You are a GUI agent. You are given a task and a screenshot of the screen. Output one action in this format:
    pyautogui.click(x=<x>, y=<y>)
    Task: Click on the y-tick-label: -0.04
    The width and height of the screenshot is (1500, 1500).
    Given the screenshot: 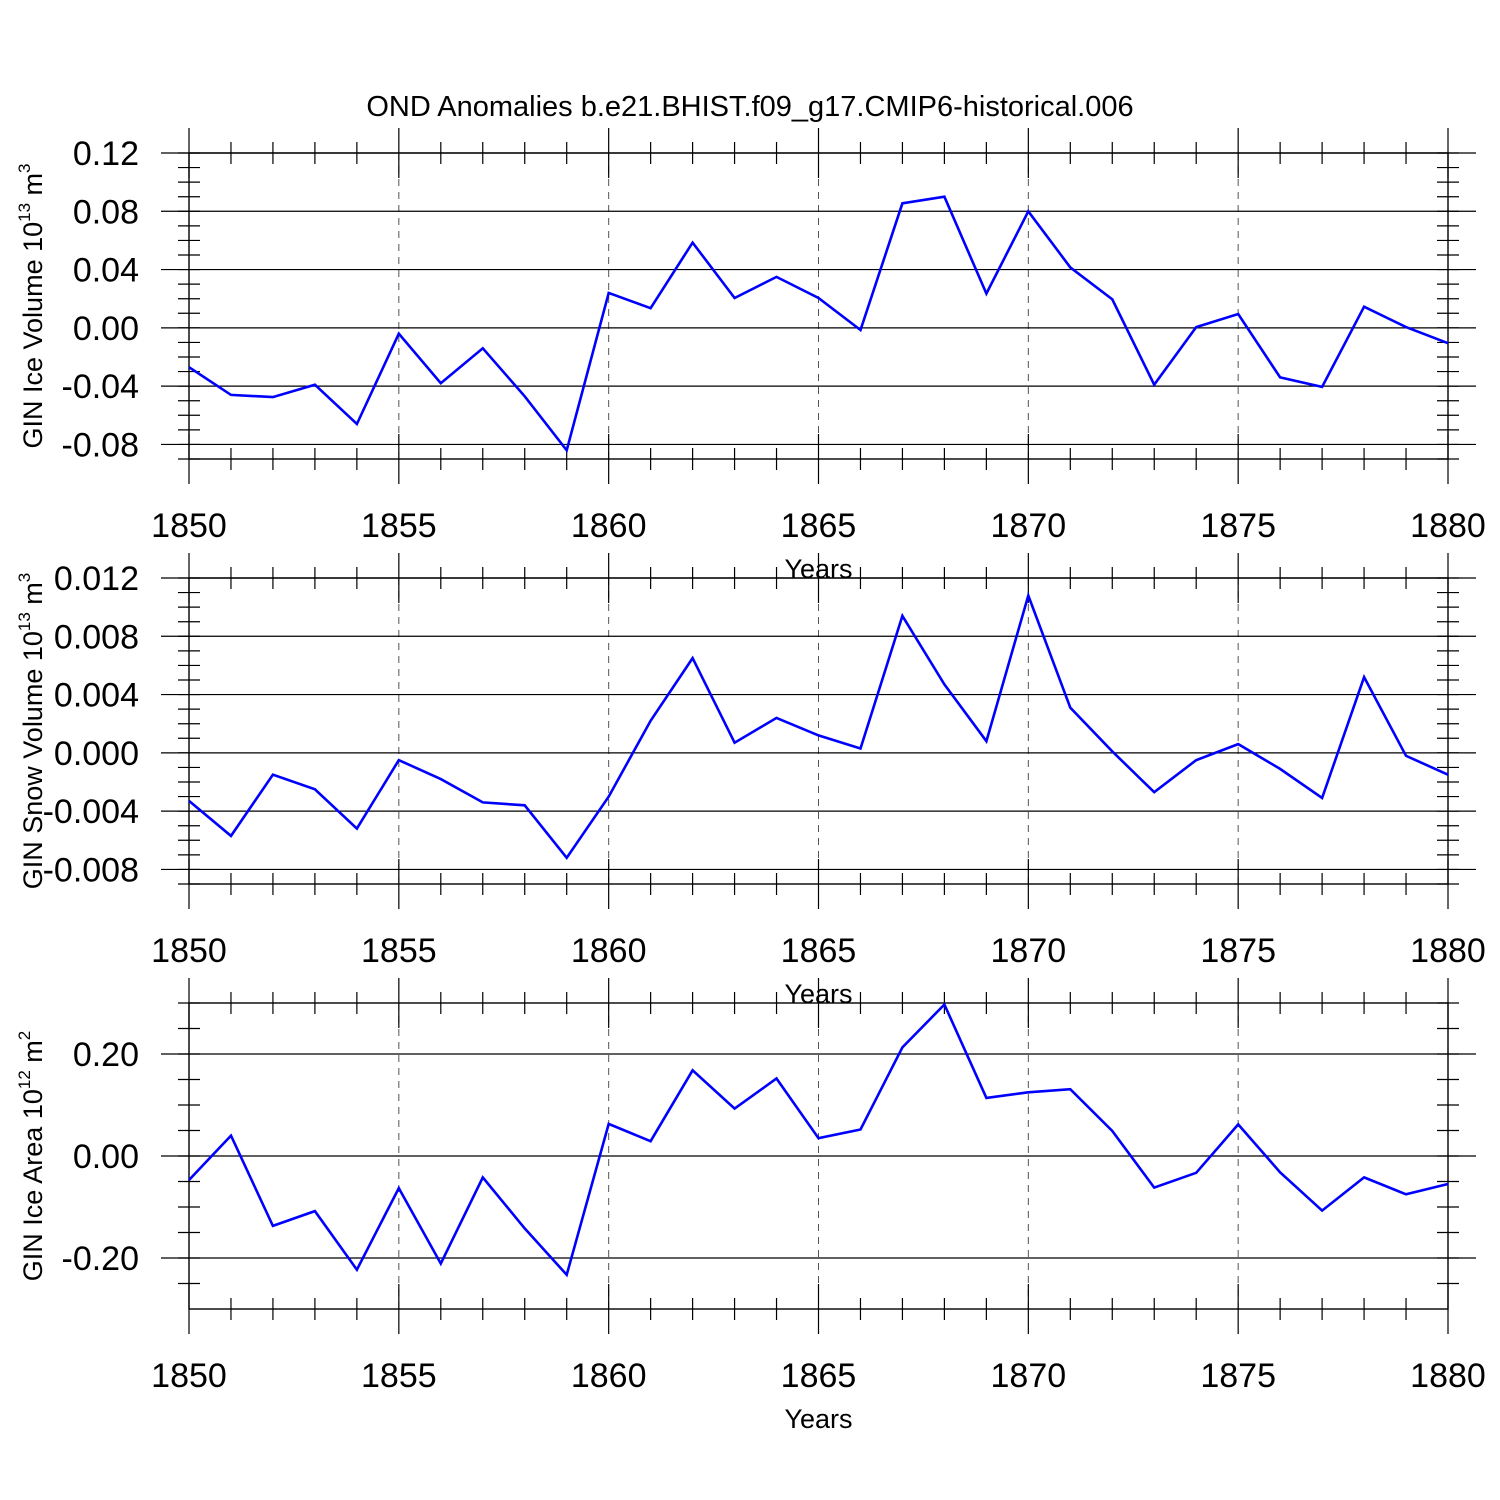 What is the action you would take?
    pyautogui.click(x=101, y=387)
    